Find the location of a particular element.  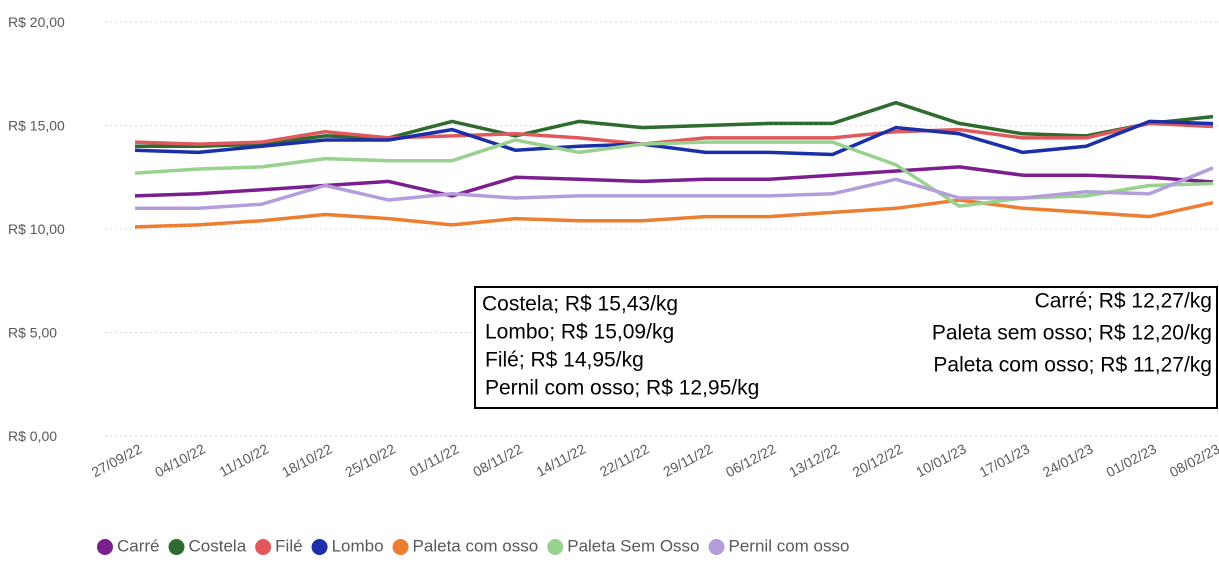

legend-label: Paleta Sem Osso is located at coordinates (633, 545).